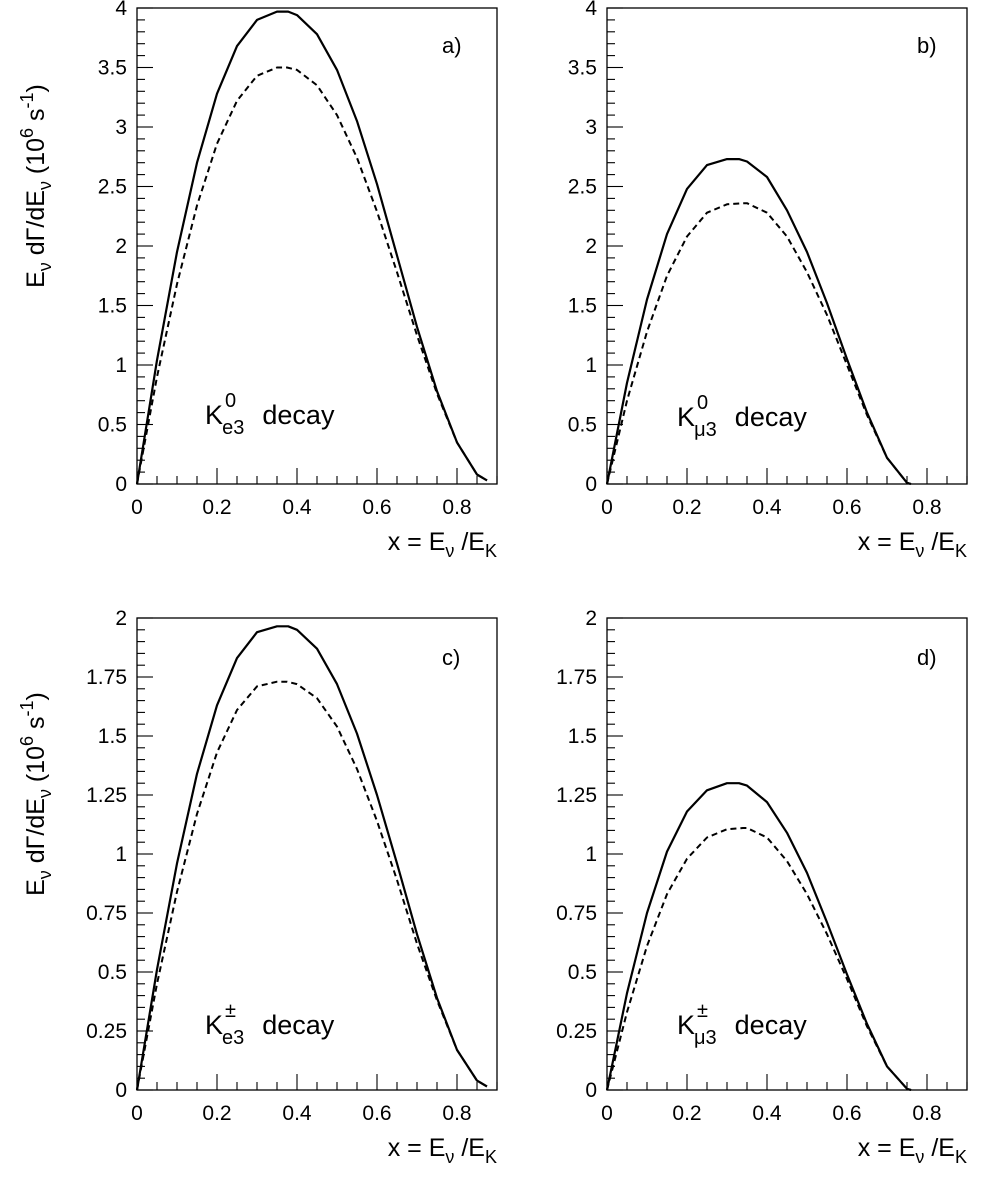 This screenshot has height=1177, width=985. What do you see at coordinates (451, 657) in the screenshot?
I see `panel-label: c)` at bounding box center [451, 657].